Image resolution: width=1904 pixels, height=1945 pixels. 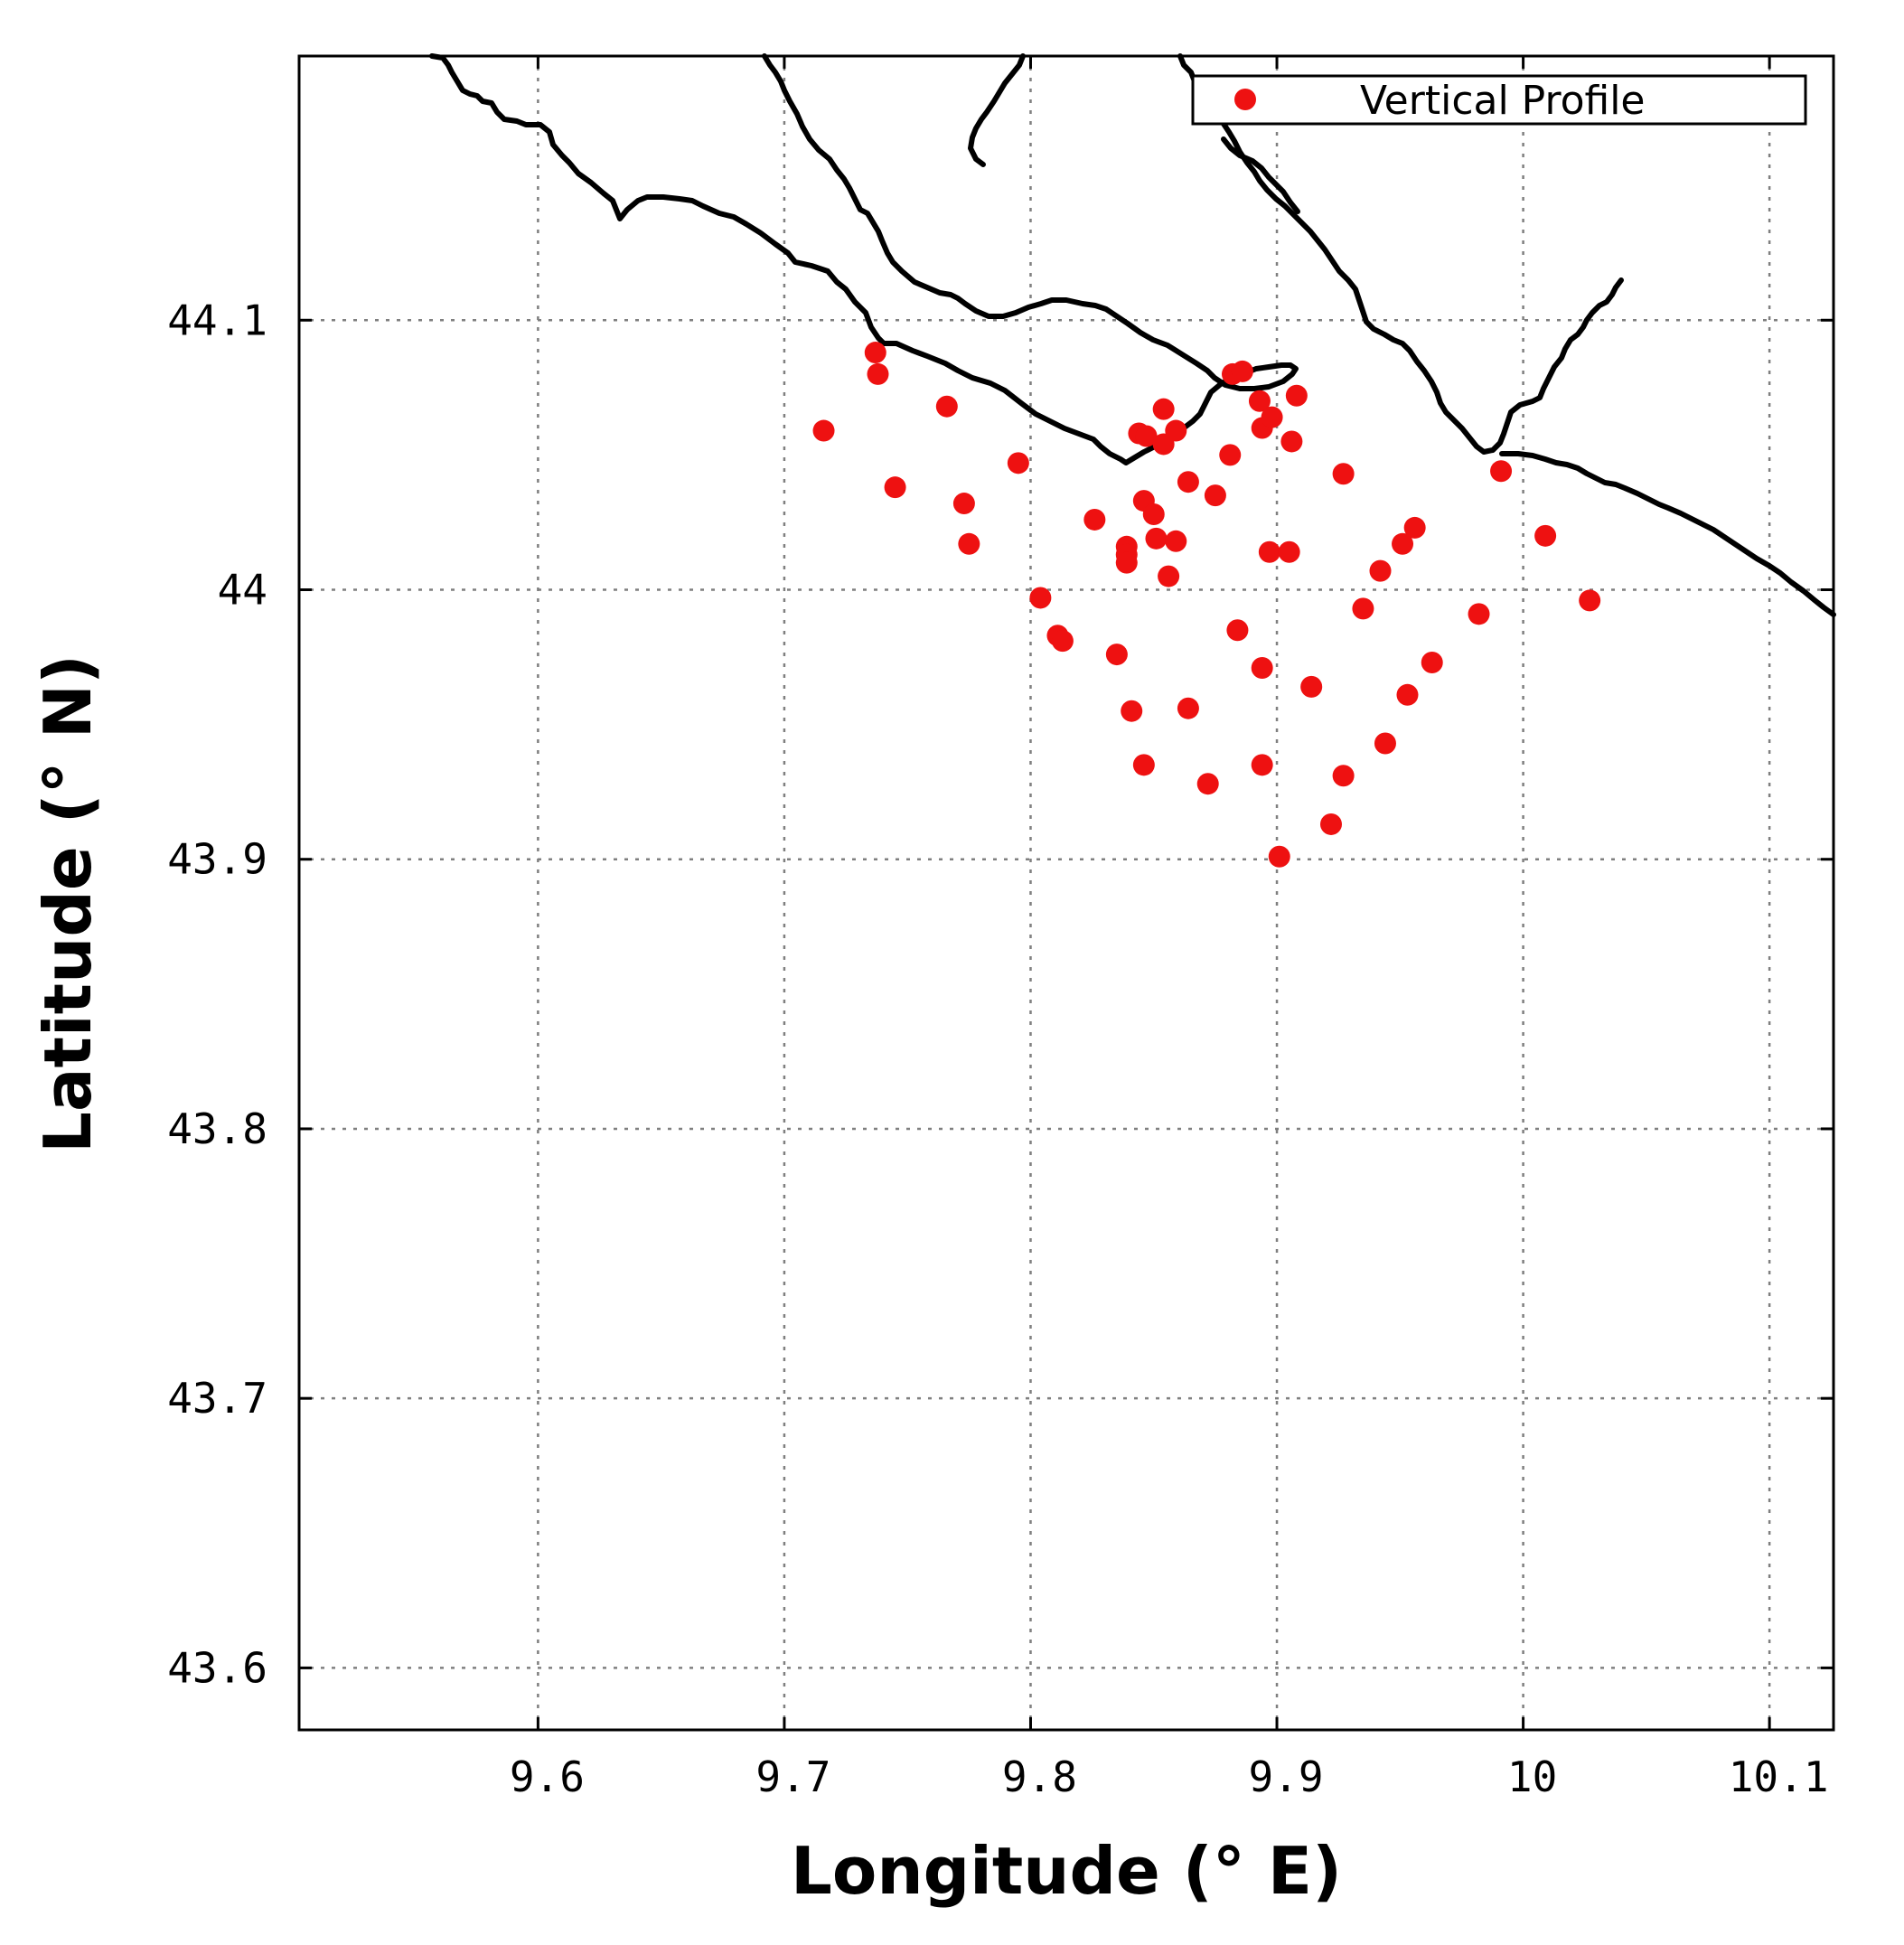 I want to click on legend-box, so click(x=1499, y=100).